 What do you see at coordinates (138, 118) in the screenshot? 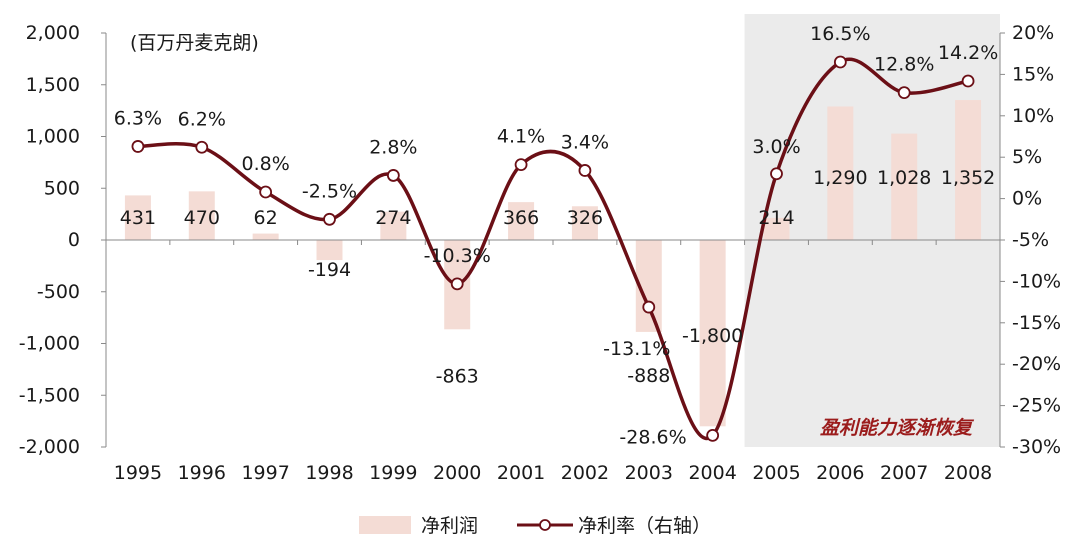
I see `line-value-label: 6.3%` at bounding box center [138, 118].